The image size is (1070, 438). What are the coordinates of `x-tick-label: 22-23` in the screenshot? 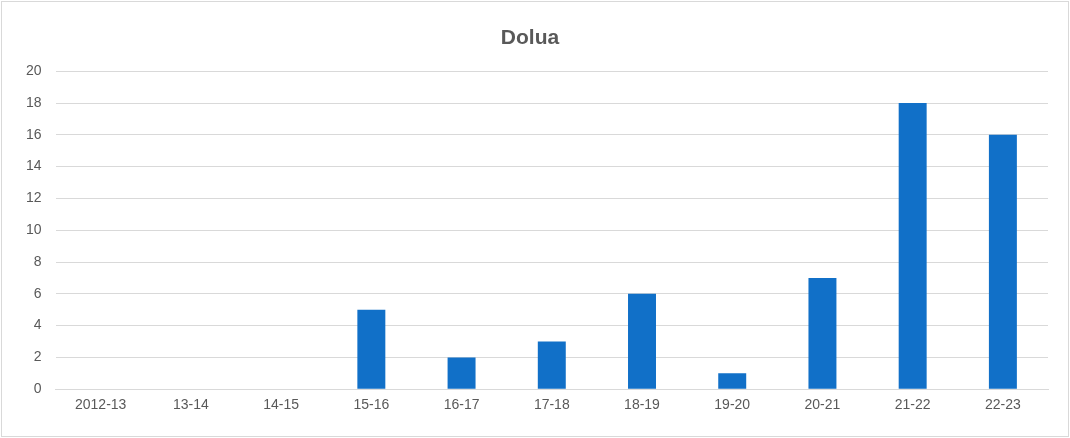 It's located at (1002, 404).